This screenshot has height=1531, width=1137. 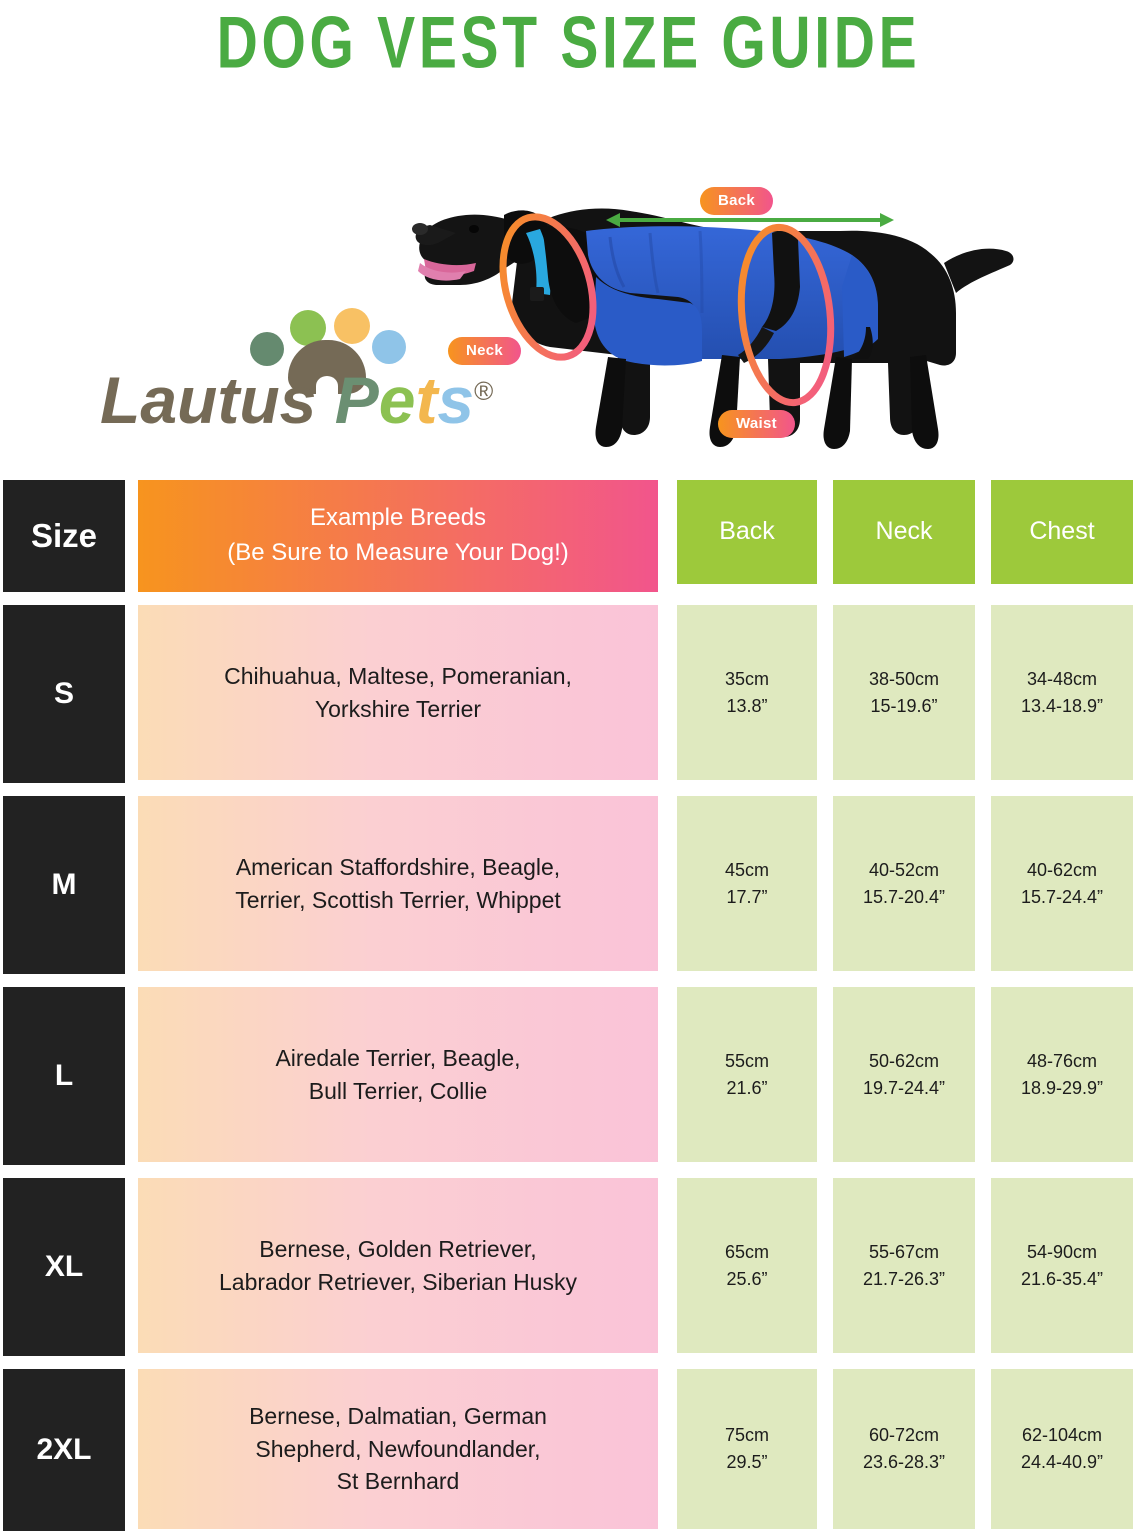 I want to click on brand-name: Lautus Pets®, so click(x=296, y=400).